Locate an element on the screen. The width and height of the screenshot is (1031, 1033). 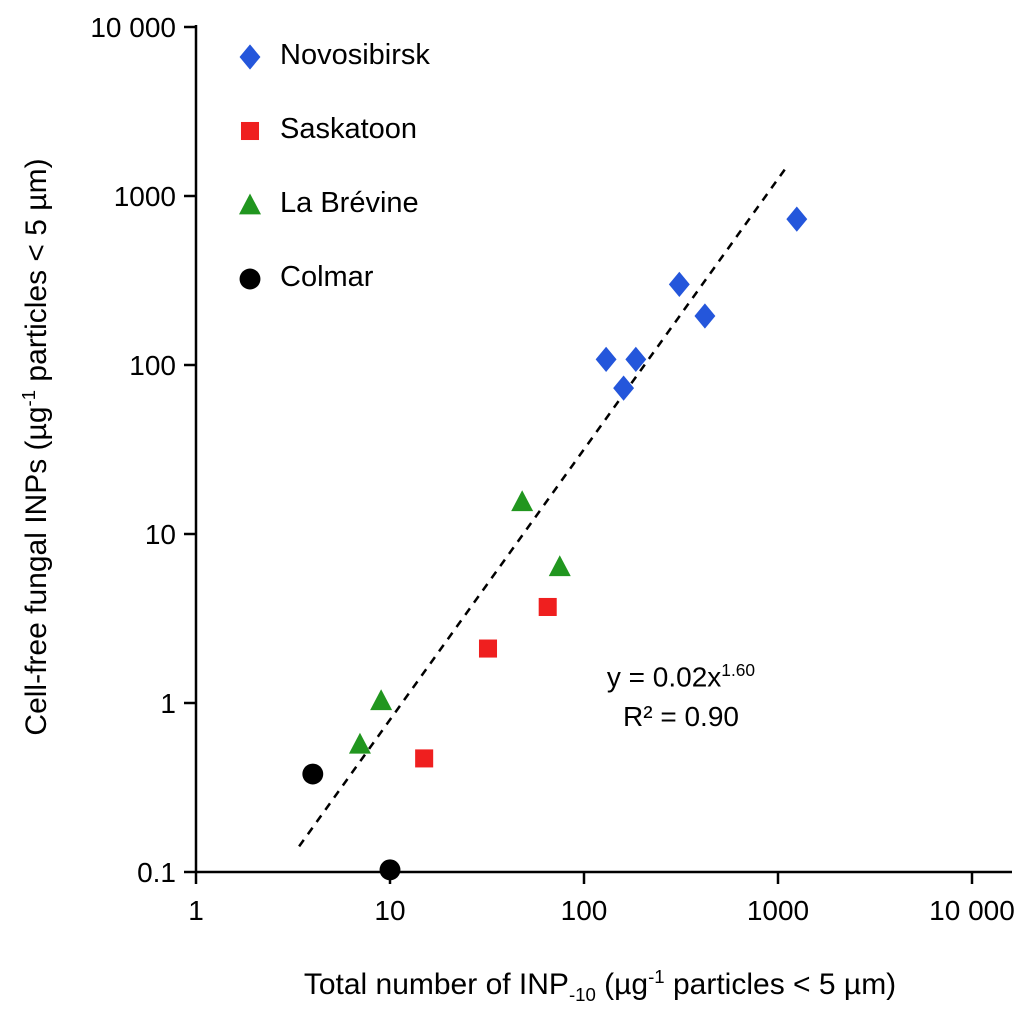
legend: Novosibirsk Saskatoon La Brévine Colmar is located at coordinates (333, 166).